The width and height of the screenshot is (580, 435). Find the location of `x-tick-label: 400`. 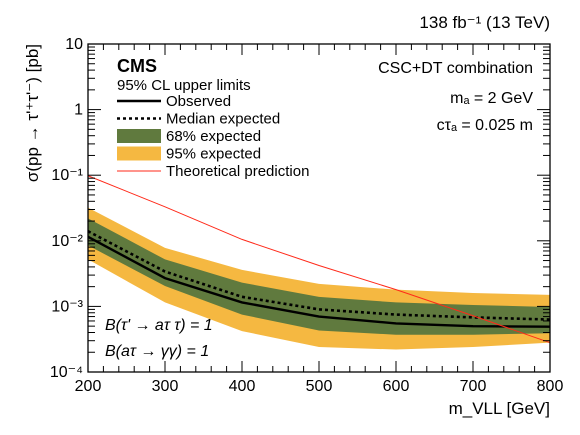

x-tick-label: 400 is located at coordinates (242, 386).